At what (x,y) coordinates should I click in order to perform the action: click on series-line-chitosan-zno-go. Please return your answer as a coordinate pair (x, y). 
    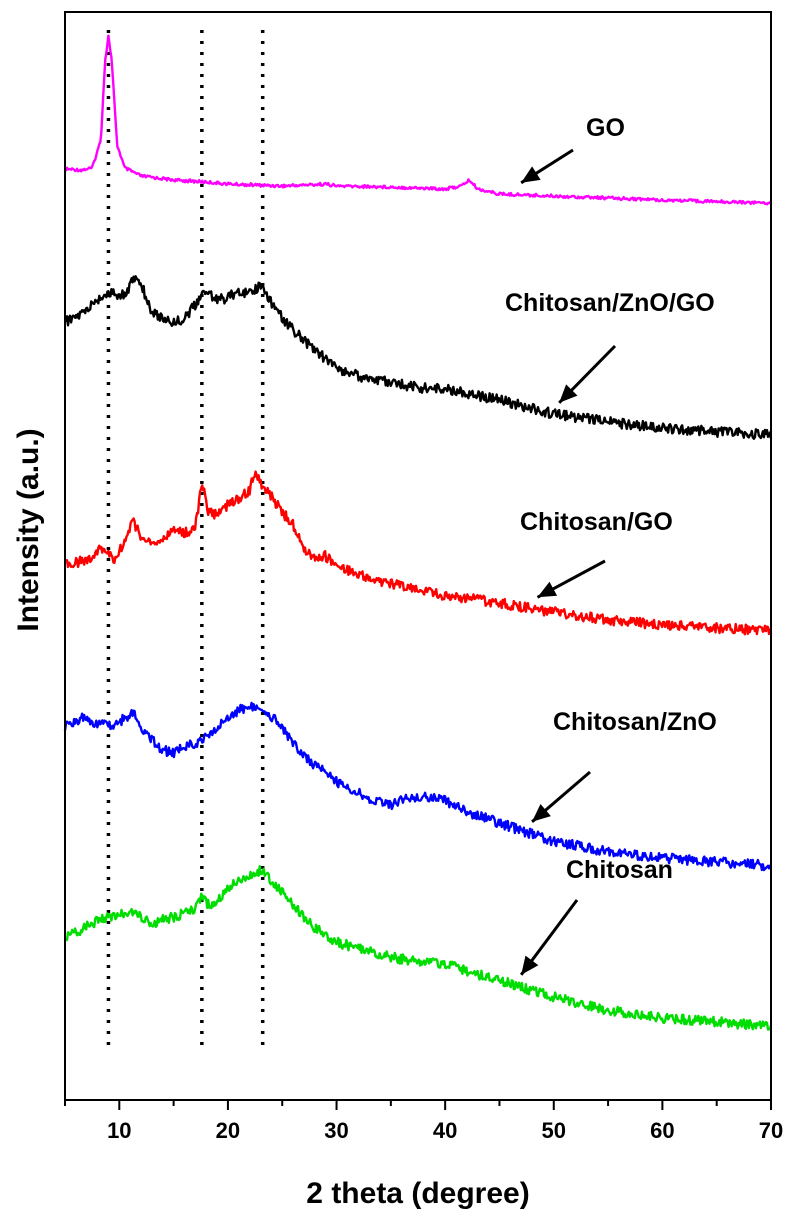
    Looking at the image, I should click on (418, 357).